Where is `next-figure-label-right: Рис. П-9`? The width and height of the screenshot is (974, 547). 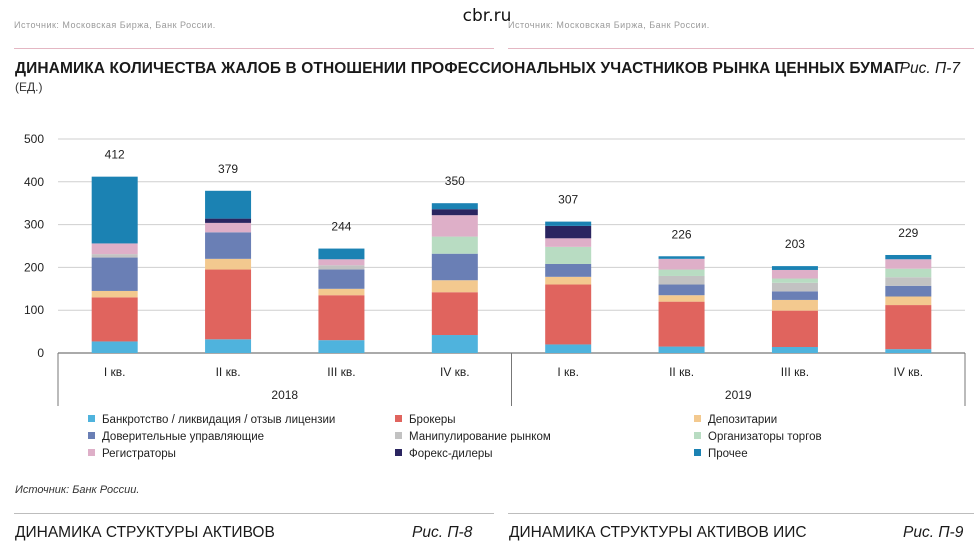 next-figure-label-right: Рис. П-9 is located at coordinates (933, 532).